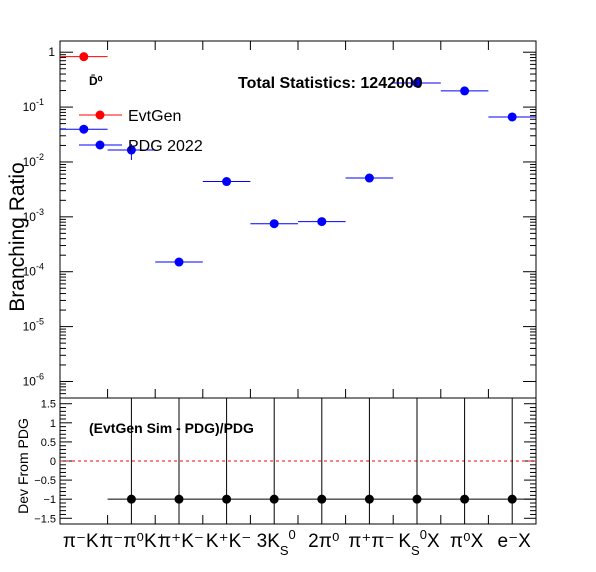  What do you see at coordinates (297, 542) in the screenshot?
I see `x-axis-category-labels: π⁻K⁺π⁻π⁰K⁺π⁺K⁻ K⁺K⁻ 3KS0 2π⁰ π⁺π⁻ KS0X π⁰X e⁻X` at bounding box center [297, 542].